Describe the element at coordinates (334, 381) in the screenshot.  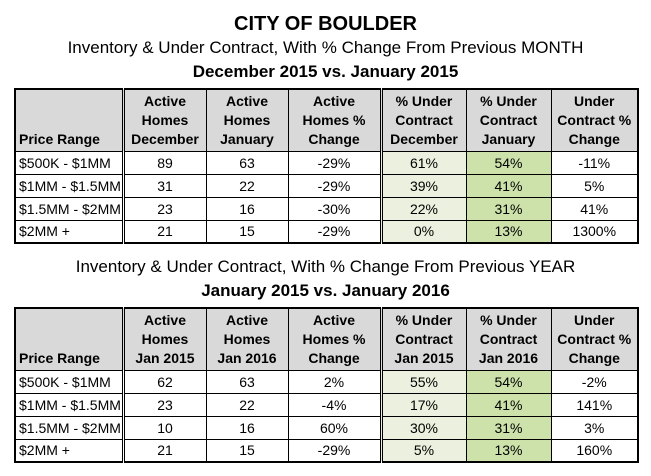
I see `value-cell: 2%` at that location.